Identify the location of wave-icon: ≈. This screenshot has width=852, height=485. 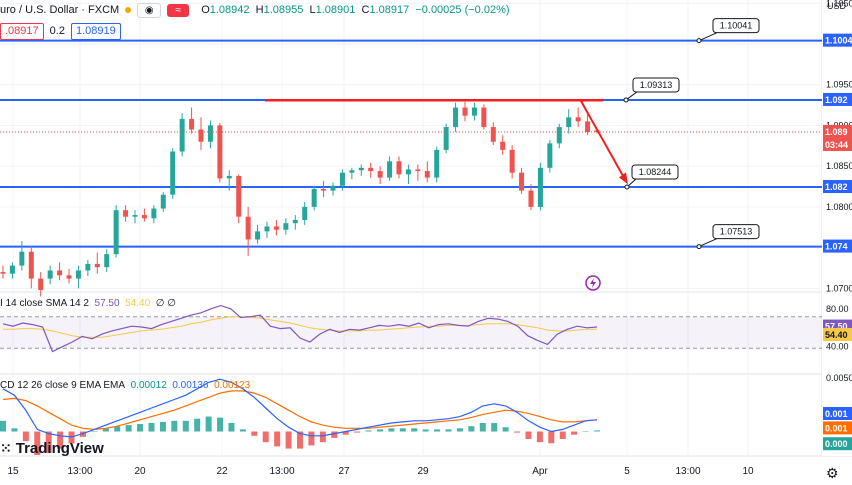
(178, 10).